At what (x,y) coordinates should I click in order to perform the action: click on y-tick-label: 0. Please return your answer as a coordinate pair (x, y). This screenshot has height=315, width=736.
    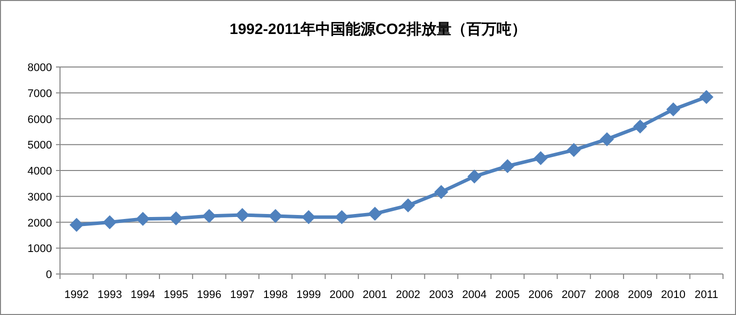
    Looking at the image, I should click on (49, 275).